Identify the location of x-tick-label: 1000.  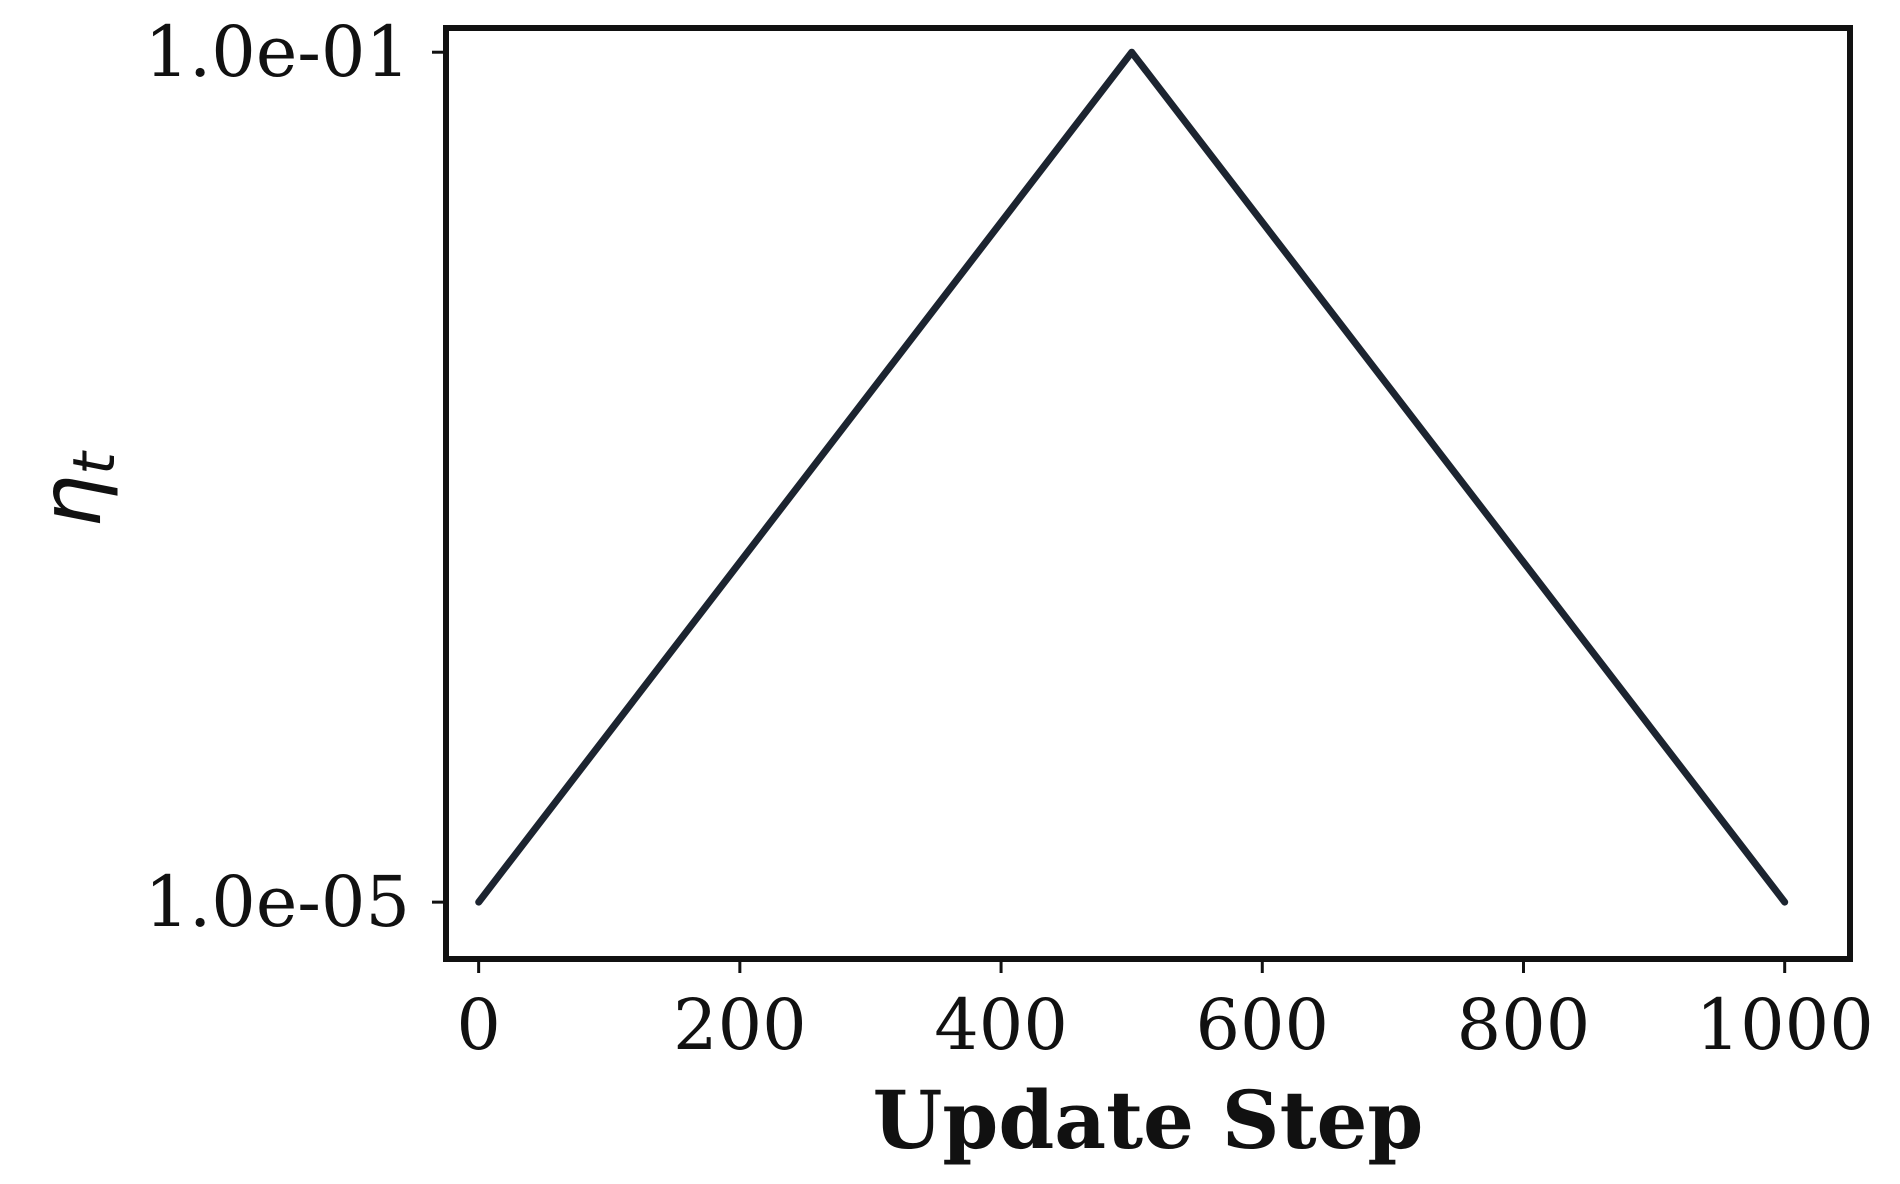
(1785, 1025).